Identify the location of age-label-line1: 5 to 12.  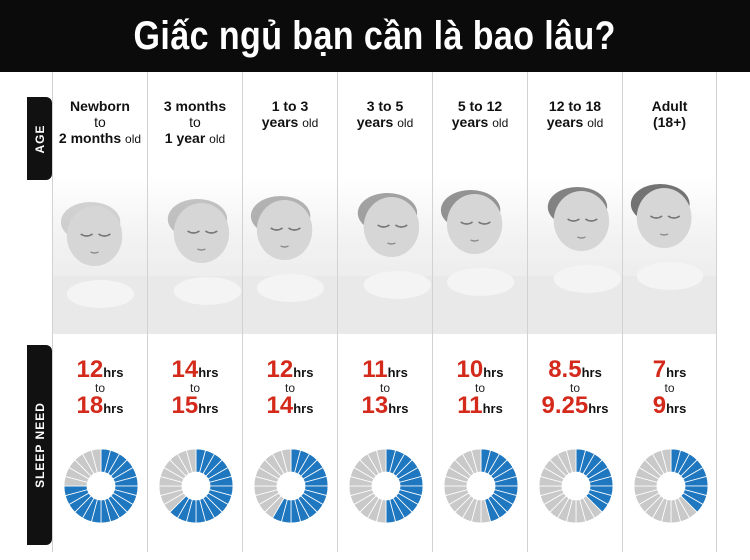
(480, 106).